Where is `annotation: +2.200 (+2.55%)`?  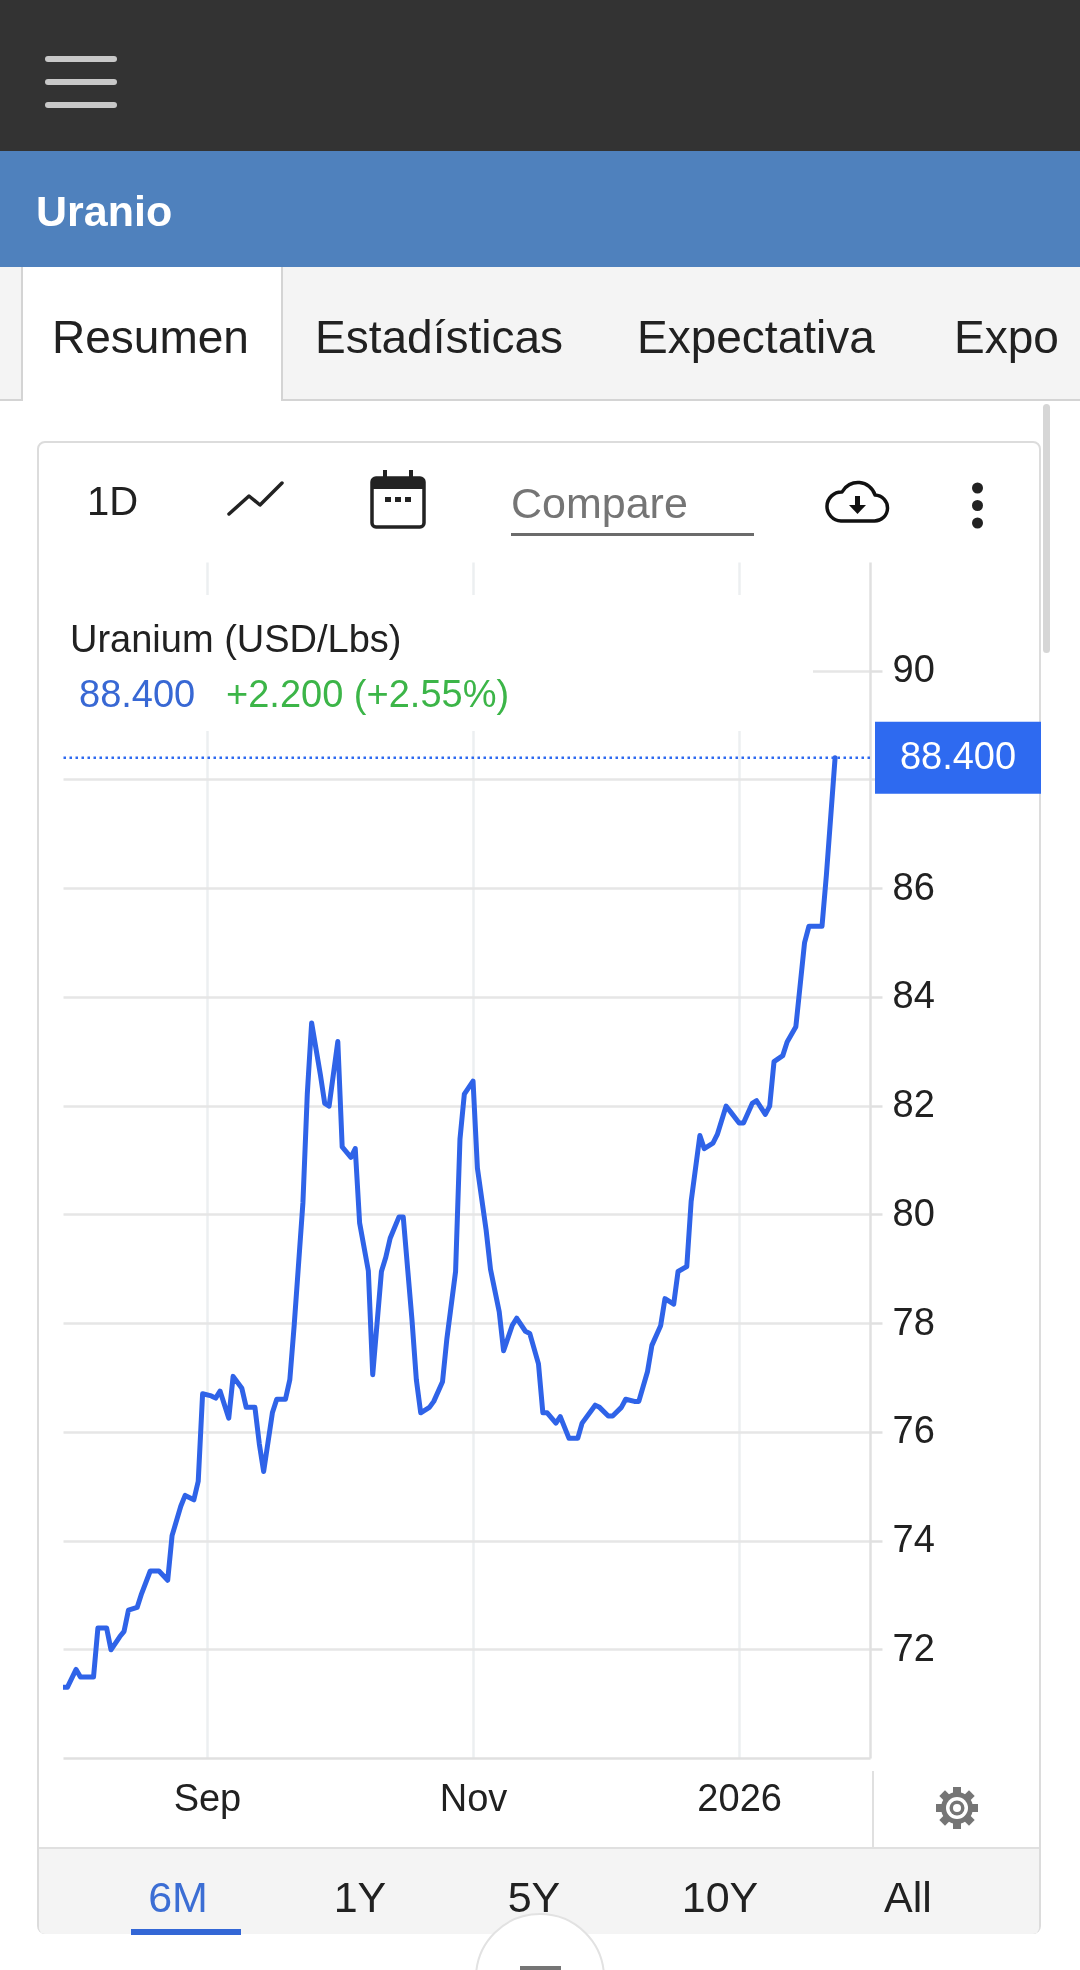
annotation: +2.200 (+2.55%) is located at coordinates (368, 693).